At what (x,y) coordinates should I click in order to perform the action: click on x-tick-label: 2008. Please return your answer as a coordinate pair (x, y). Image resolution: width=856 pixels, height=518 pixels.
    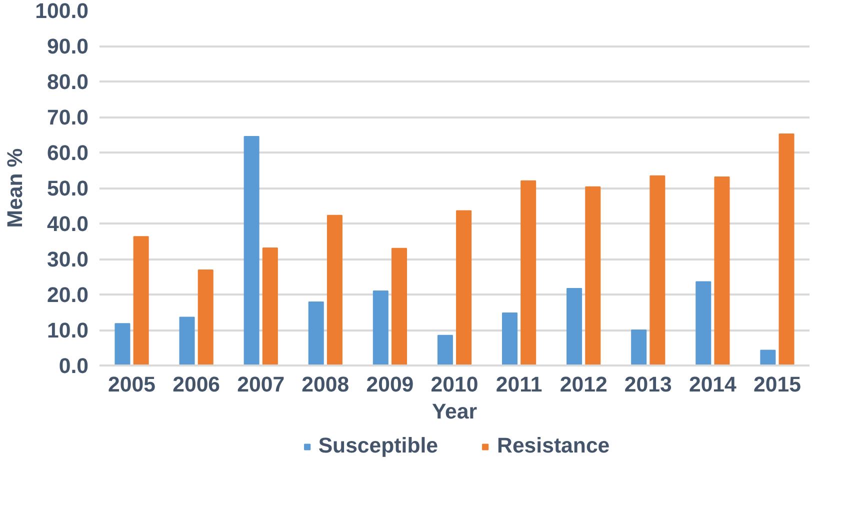
    Looking at the image, I should click on (326, 384).